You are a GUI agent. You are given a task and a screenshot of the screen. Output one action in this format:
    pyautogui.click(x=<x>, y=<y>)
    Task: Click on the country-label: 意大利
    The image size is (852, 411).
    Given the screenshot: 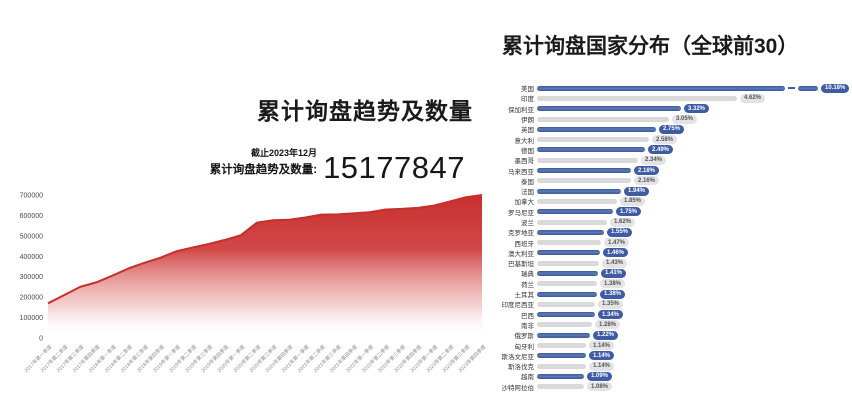 What is the action you would take?
    pyautogui.click(x=524, y=141)
    